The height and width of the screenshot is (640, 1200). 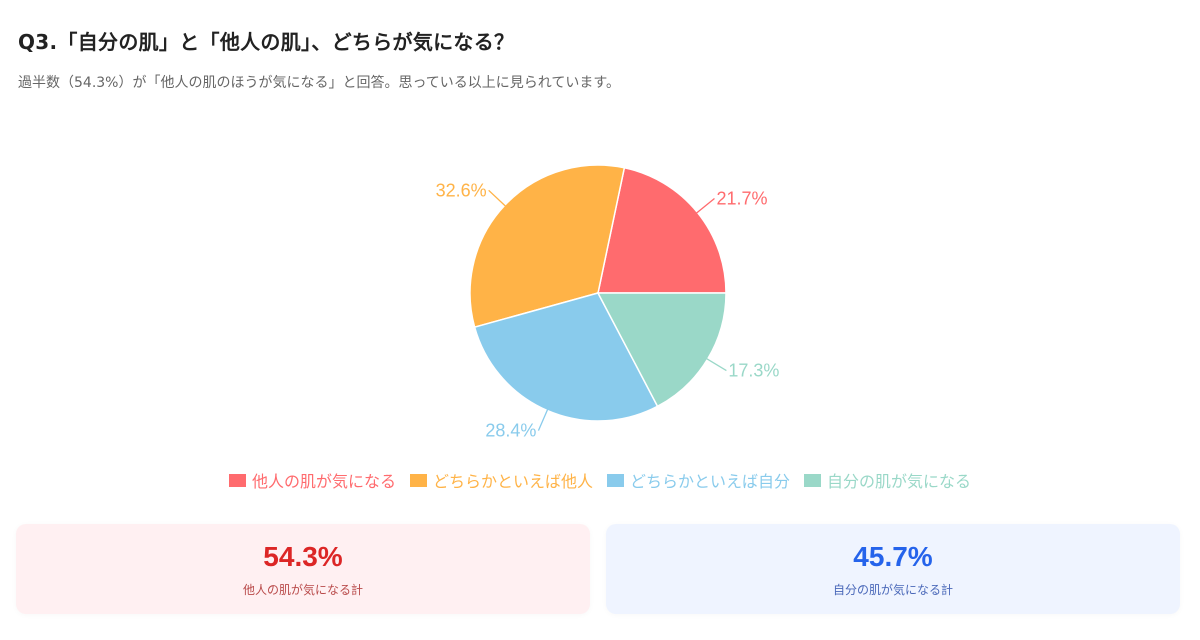 I want to click on legend-item-rather-others: どちらかといえば他人, so click(x=501, y=480).